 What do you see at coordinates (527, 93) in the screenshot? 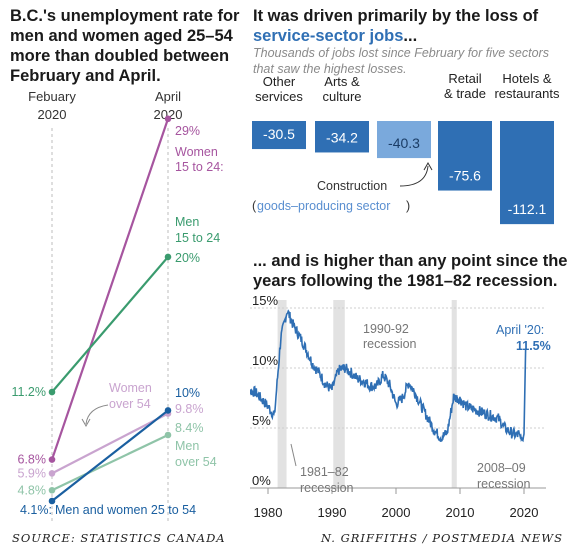
I see `bar-header-hotels-restaurants-1: restaurants` at bounding box center [527, 93].